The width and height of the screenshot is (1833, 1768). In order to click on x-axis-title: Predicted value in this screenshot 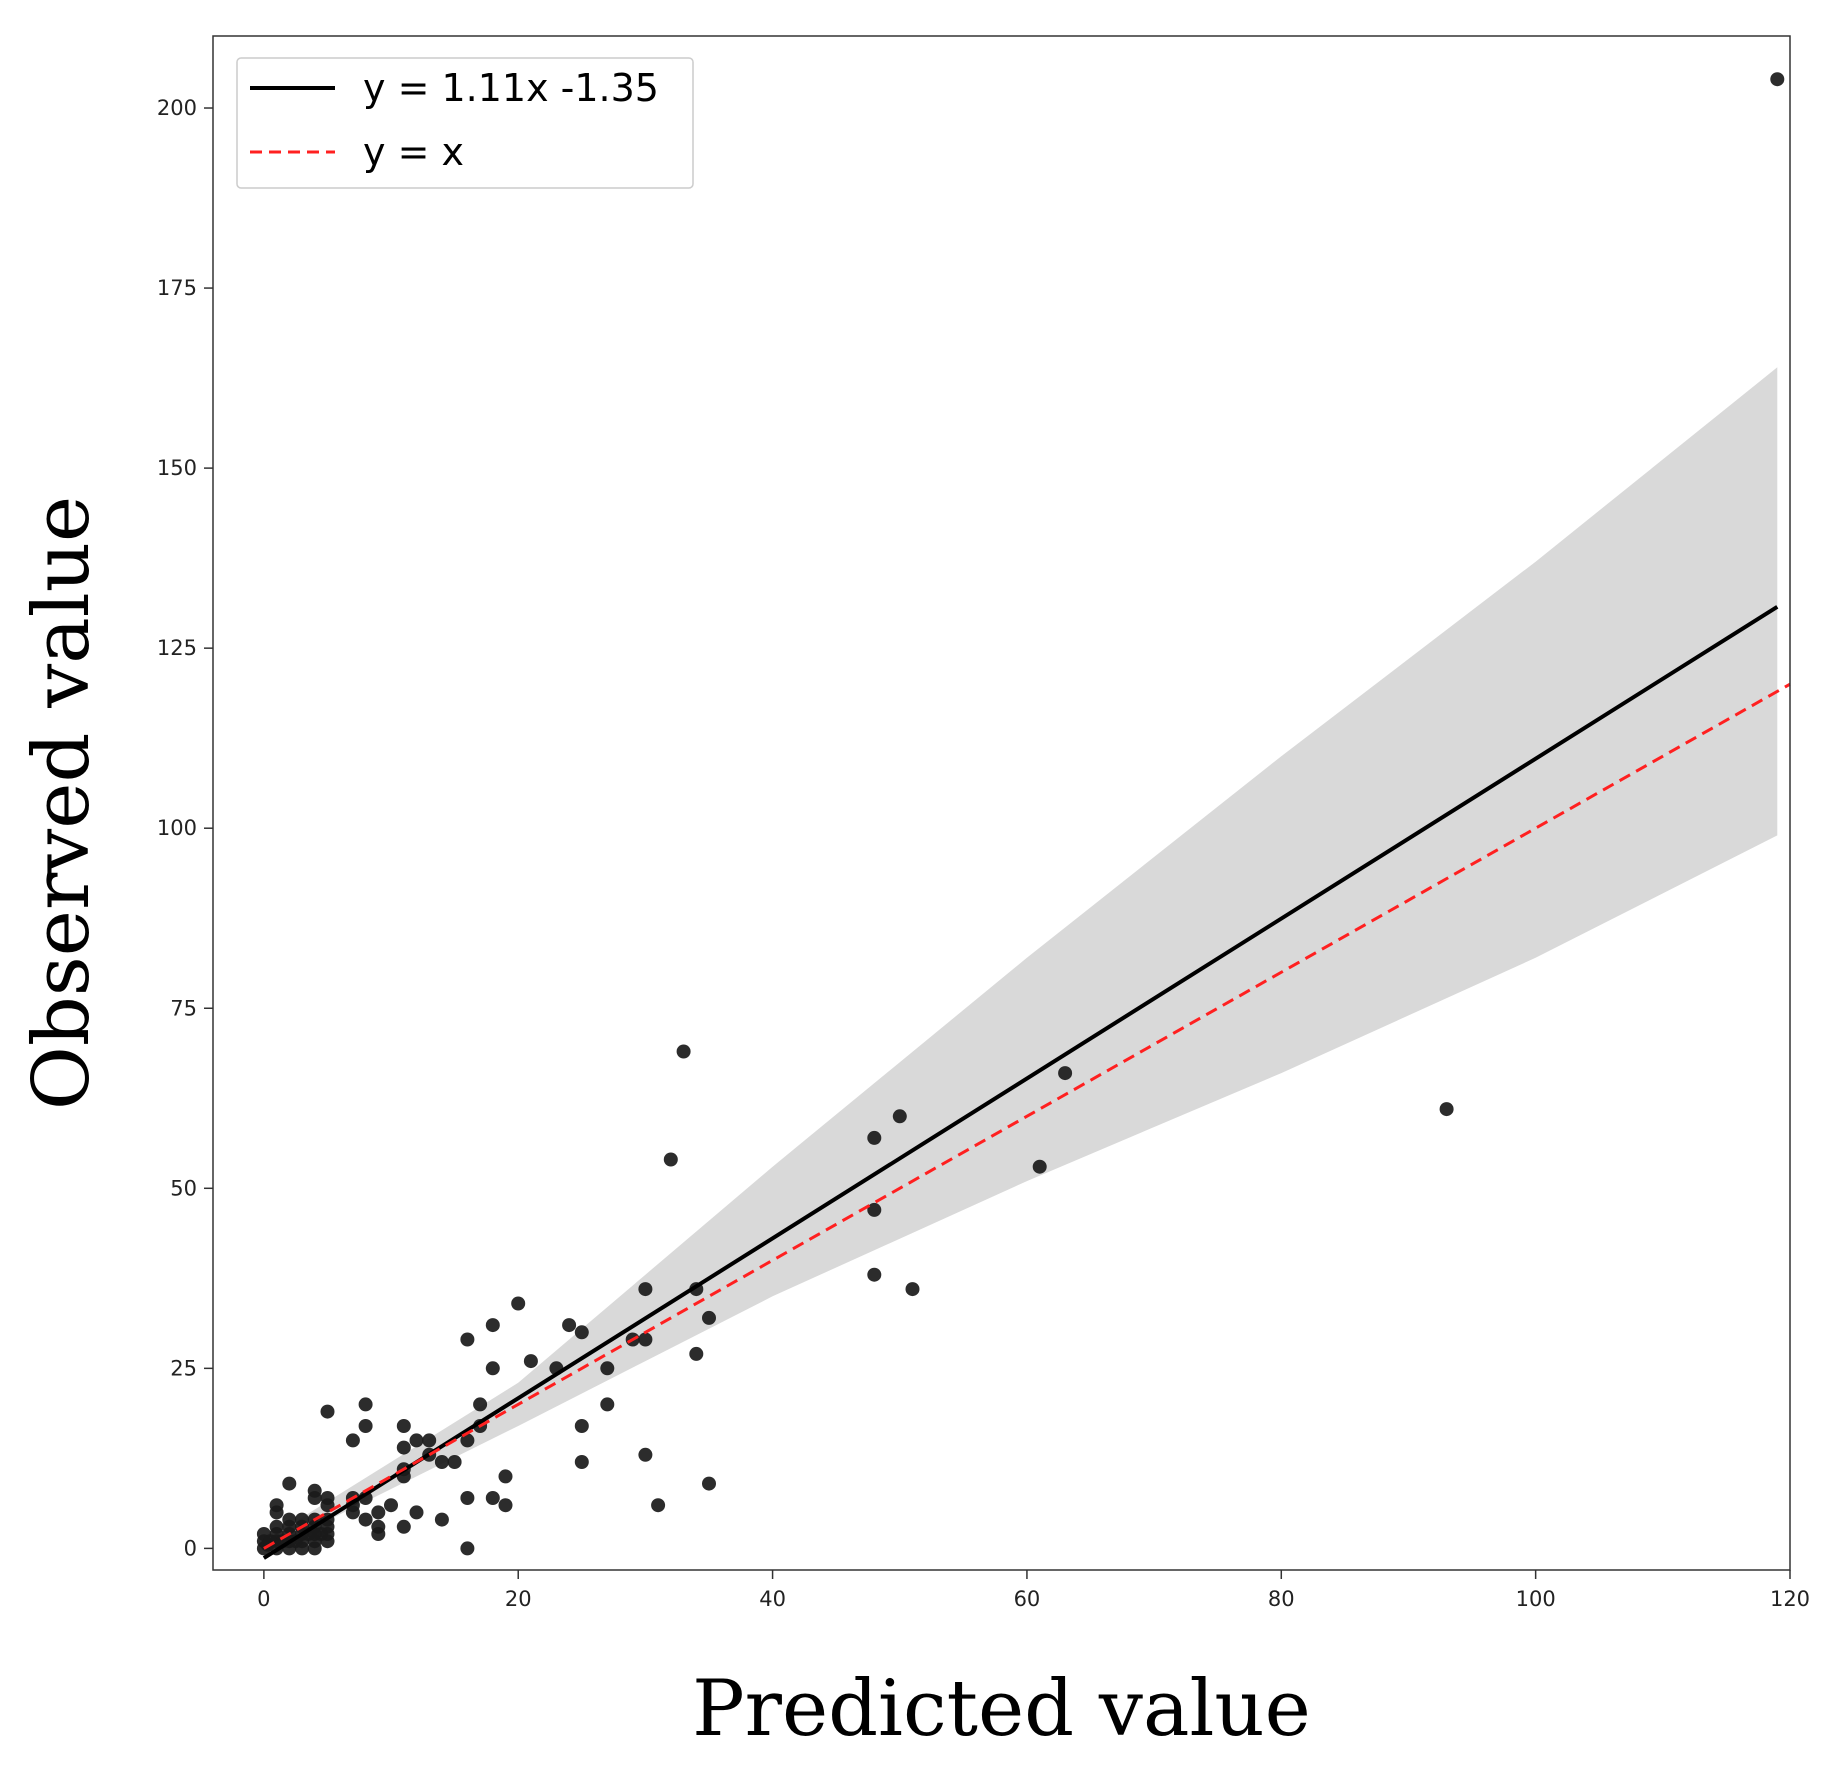, I will do `click(1001, 1709)`.